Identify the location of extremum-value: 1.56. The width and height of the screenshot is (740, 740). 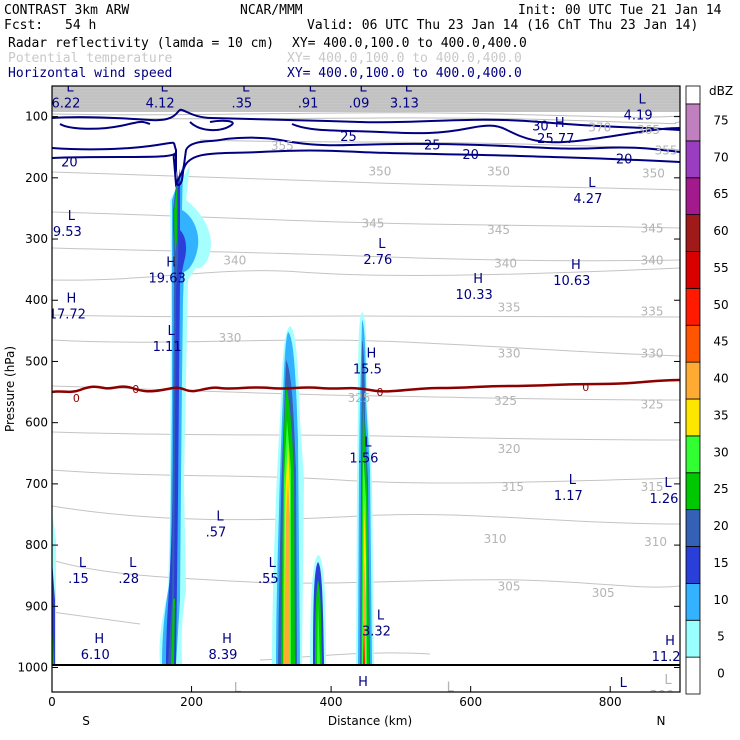
(363, 458).